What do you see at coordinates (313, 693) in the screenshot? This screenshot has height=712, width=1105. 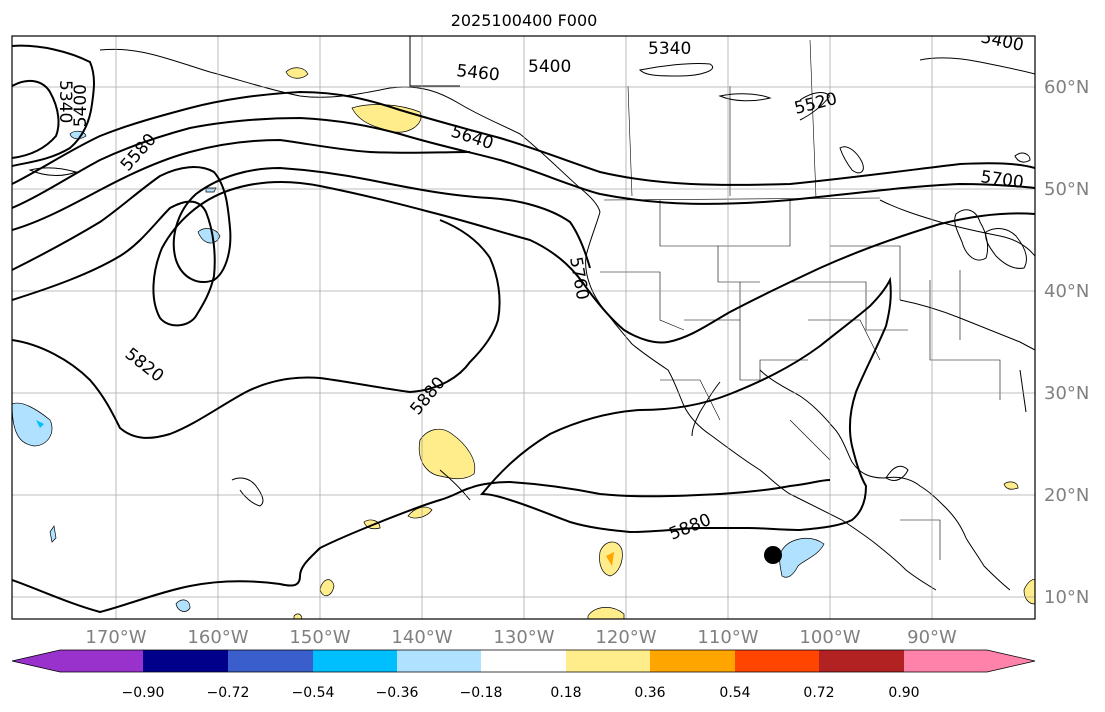 I see `colorbar-tick-label: −0.54` at bounding box center [313, 693].